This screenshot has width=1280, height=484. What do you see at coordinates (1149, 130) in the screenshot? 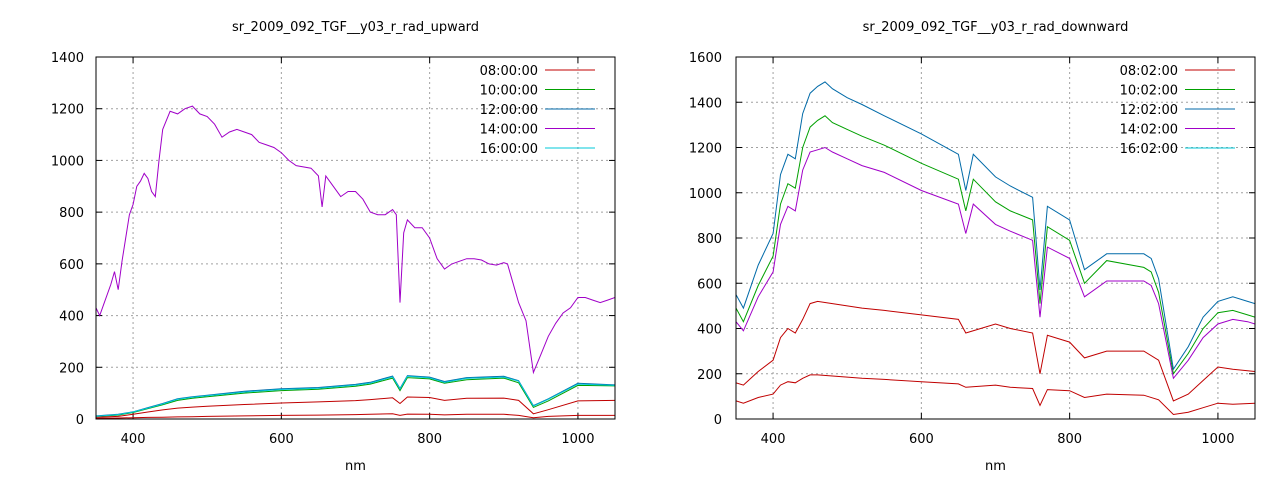
I see `legend-label: 14:02:00` at bounding box center [1149, 130].